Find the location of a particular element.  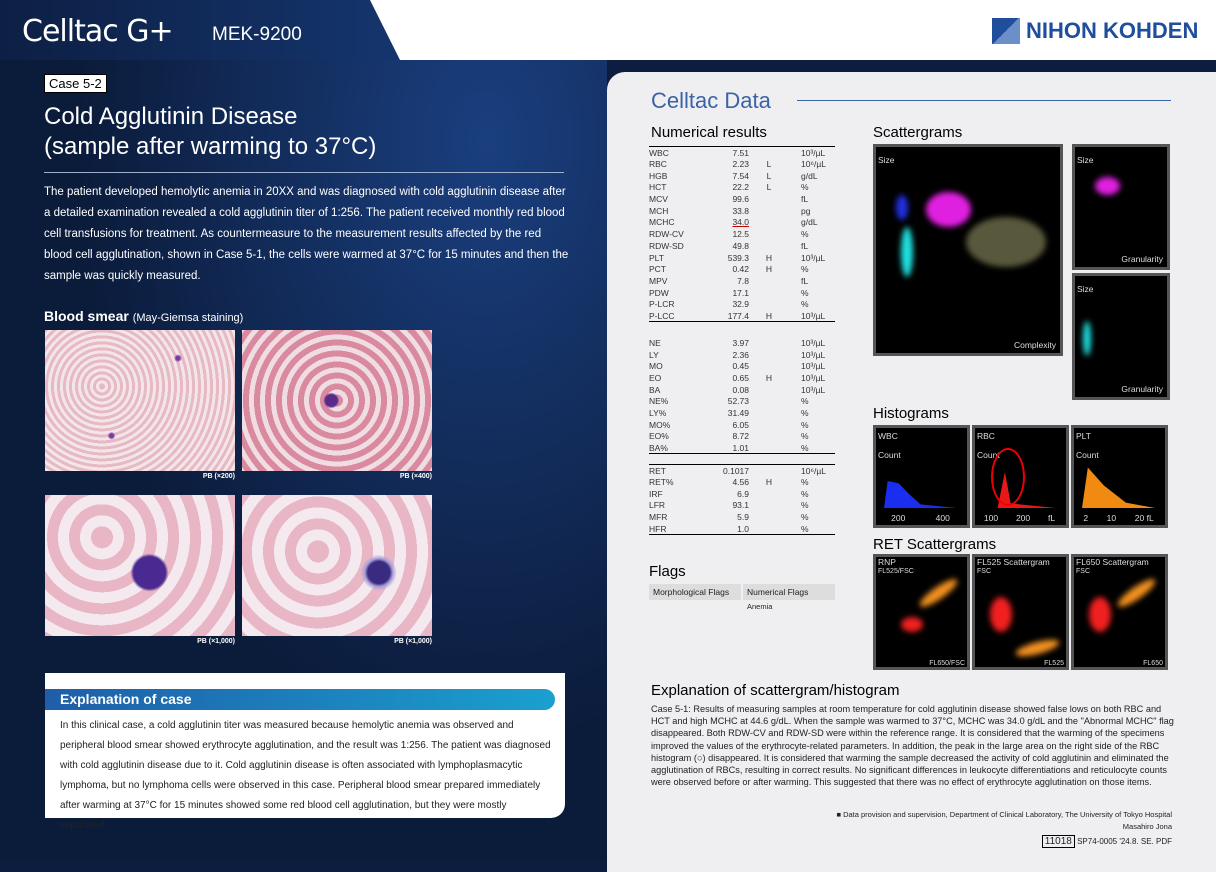

param-name: MO% is located at coordinates (660, 424).